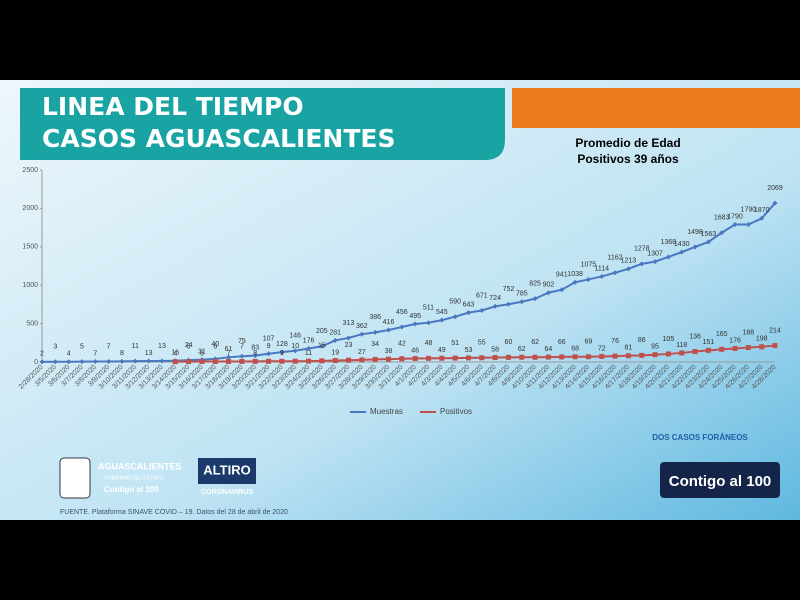 The image size is (800, 600). I want to click on data-label: 6, so click(215, 346).